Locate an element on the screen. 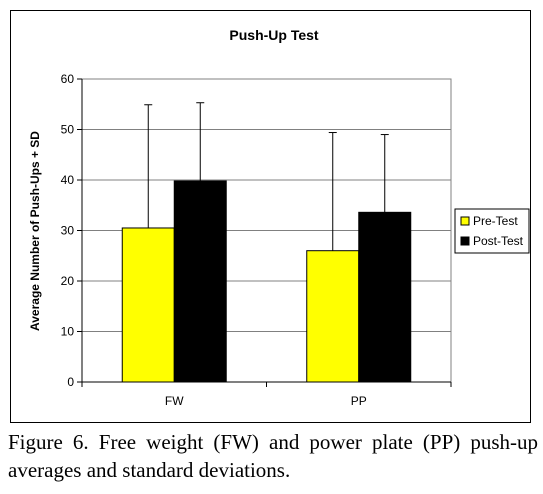 This screenshot has width=543, height=494. y-tick-label: 10 is located at coordinates (68, 332).